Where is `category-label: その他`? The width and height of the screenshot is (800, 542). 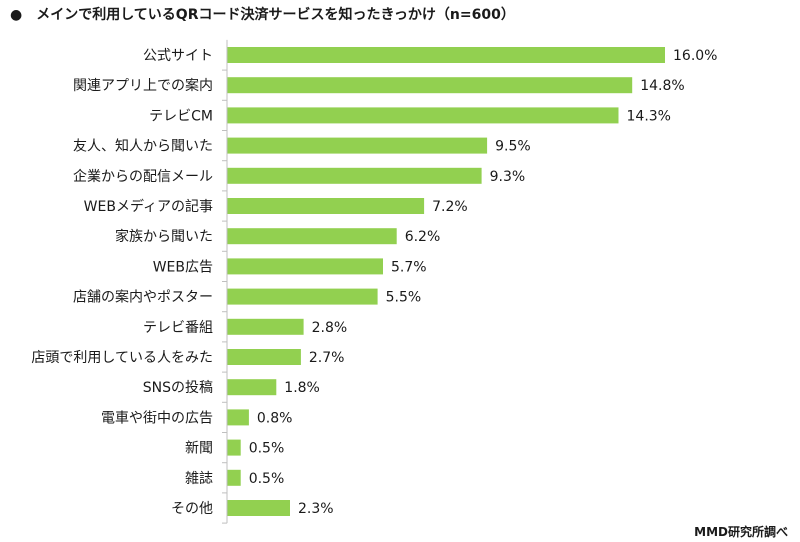
category-label: その他 is located at coordinates (192, 509).